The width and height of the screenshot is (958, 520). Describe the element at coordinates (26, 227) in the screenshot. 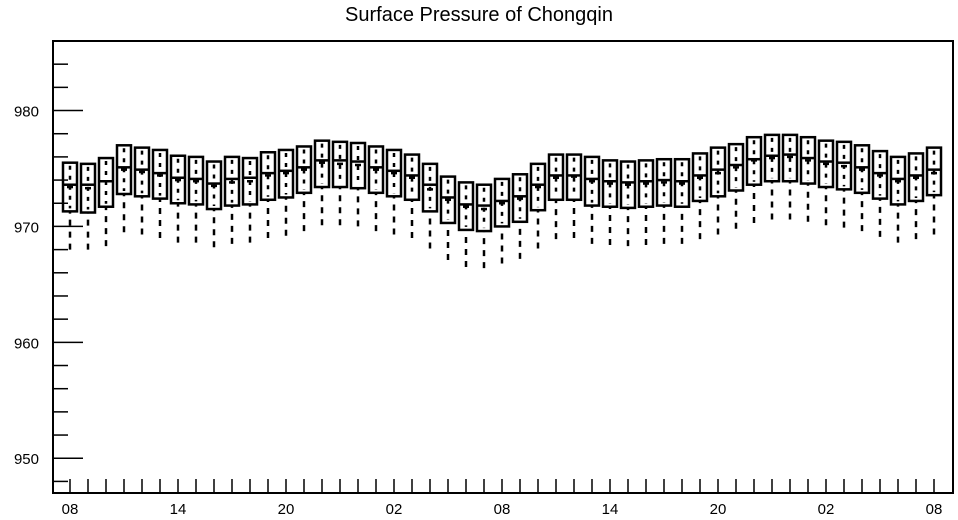

I see `y-tick-label: 970` at that location.